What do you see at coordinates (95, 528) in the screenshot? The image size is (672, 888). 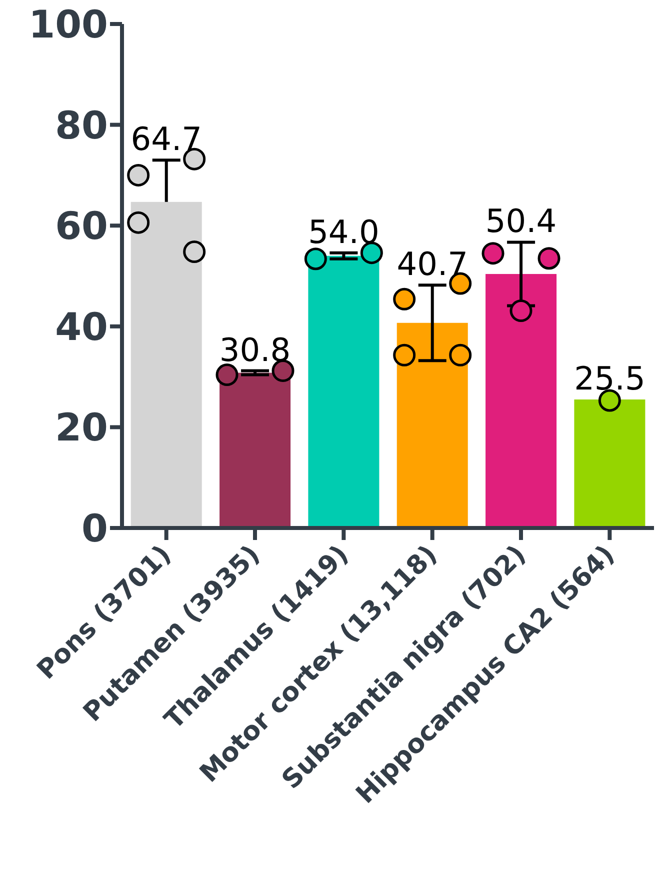 I see `y-tick-label: 0` at bounding box center [95, 528].